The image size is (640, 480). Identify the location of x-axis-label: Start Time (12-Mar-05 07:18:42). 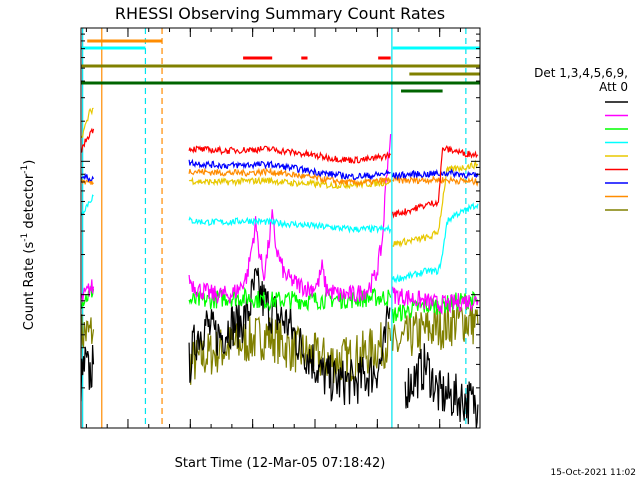
(280, 463).